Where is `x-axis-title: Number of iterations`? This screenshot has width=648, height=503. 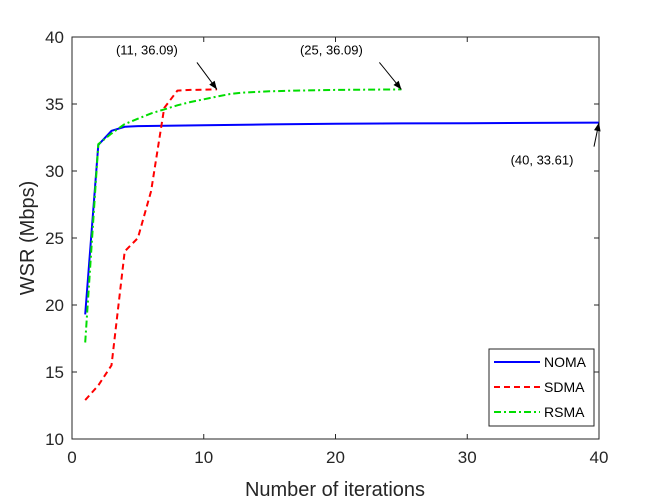 x-axis-title: Number of iterations is located at coordinates (335, 490).